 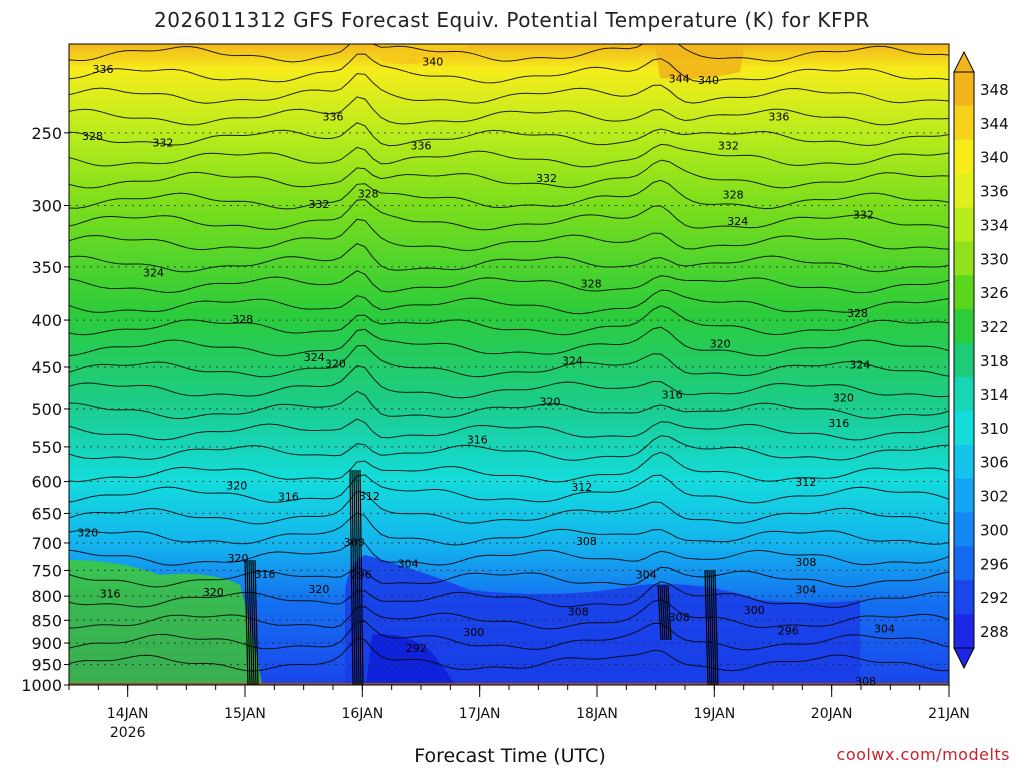 What do you see at coordinates (425, 54) in the screenshot?
I see `upper-warm-patch` at bounding box center [425, 54].